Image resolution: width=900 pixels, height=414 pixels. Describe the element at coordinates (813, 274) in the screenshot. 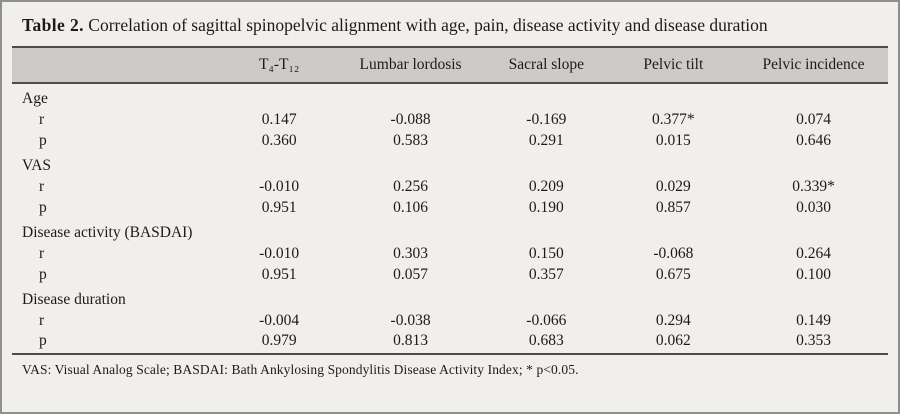

I see `cell-value: 0.100` at that location.